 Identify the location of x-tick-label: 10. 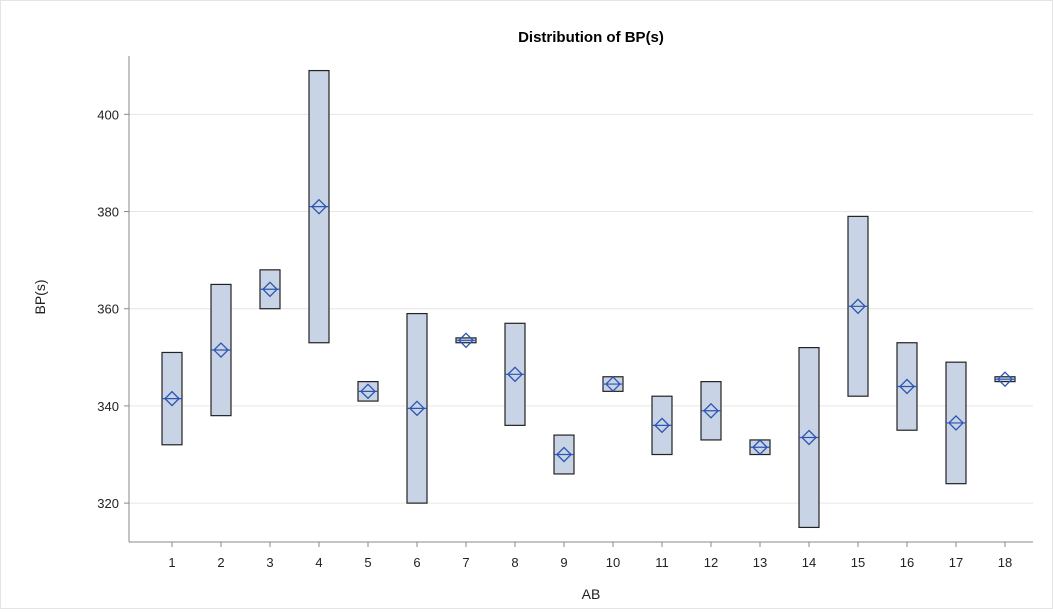
(613, 562).